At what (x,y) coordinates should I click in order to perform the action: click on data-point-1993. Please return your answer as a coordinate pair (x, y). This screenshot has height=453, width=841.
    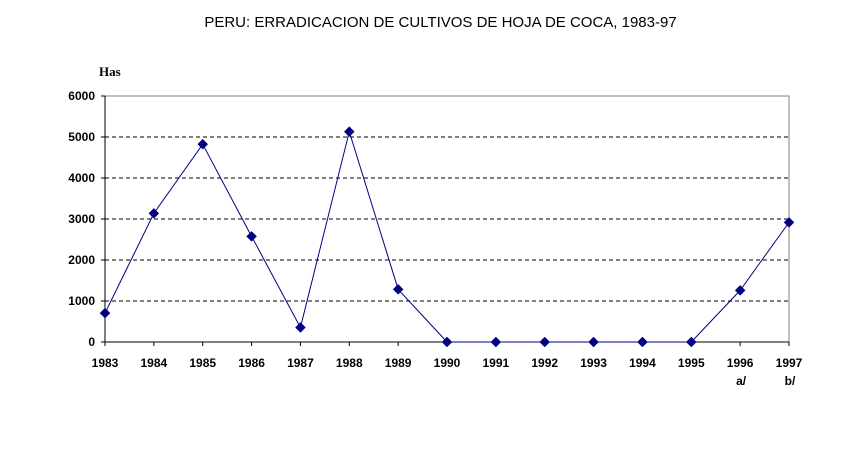
    Looking at the image, I should click on (593, 342).